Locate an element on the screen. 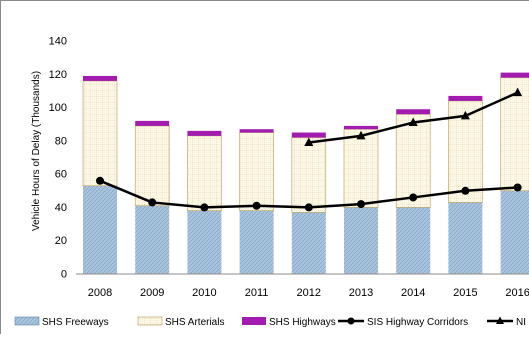 The width and height of the screenshot is (529, 339). bar-shs-arterials-2013 is located at coordinates (361, 168).